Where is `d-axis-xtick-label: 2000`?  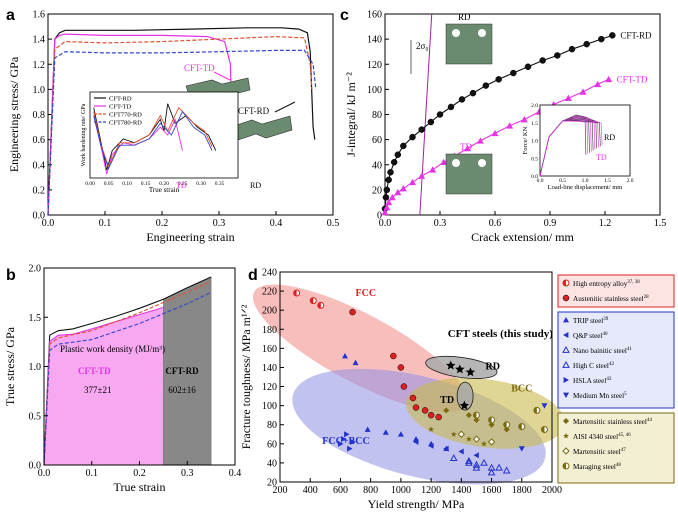 d-axis-xtick-label: 2000 is located at coordinates (552, 490).